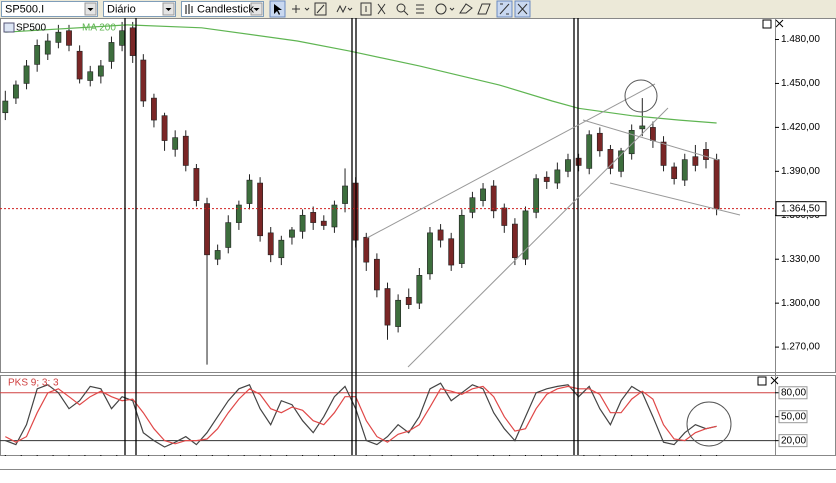 The width and height of the screenshot is (836, 483). I want to click on oscillator-title: PKS 9; 3; 3, so click(33, 383).